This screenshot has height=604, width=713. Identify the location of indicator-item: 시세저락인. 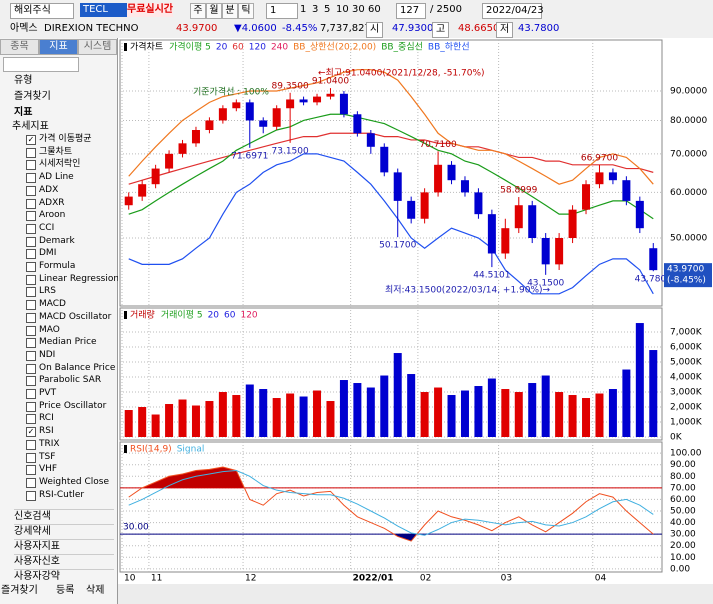
(60, 164).